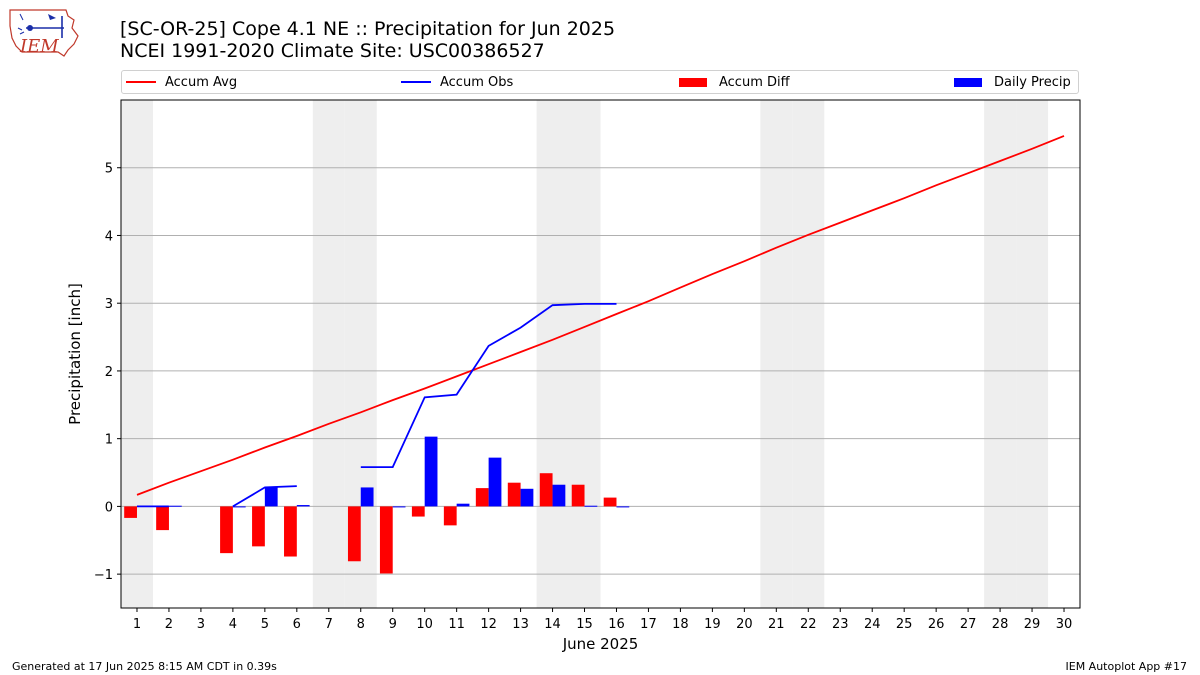  I want to click on legend-swatch-accum-avg, so click(141, 82).